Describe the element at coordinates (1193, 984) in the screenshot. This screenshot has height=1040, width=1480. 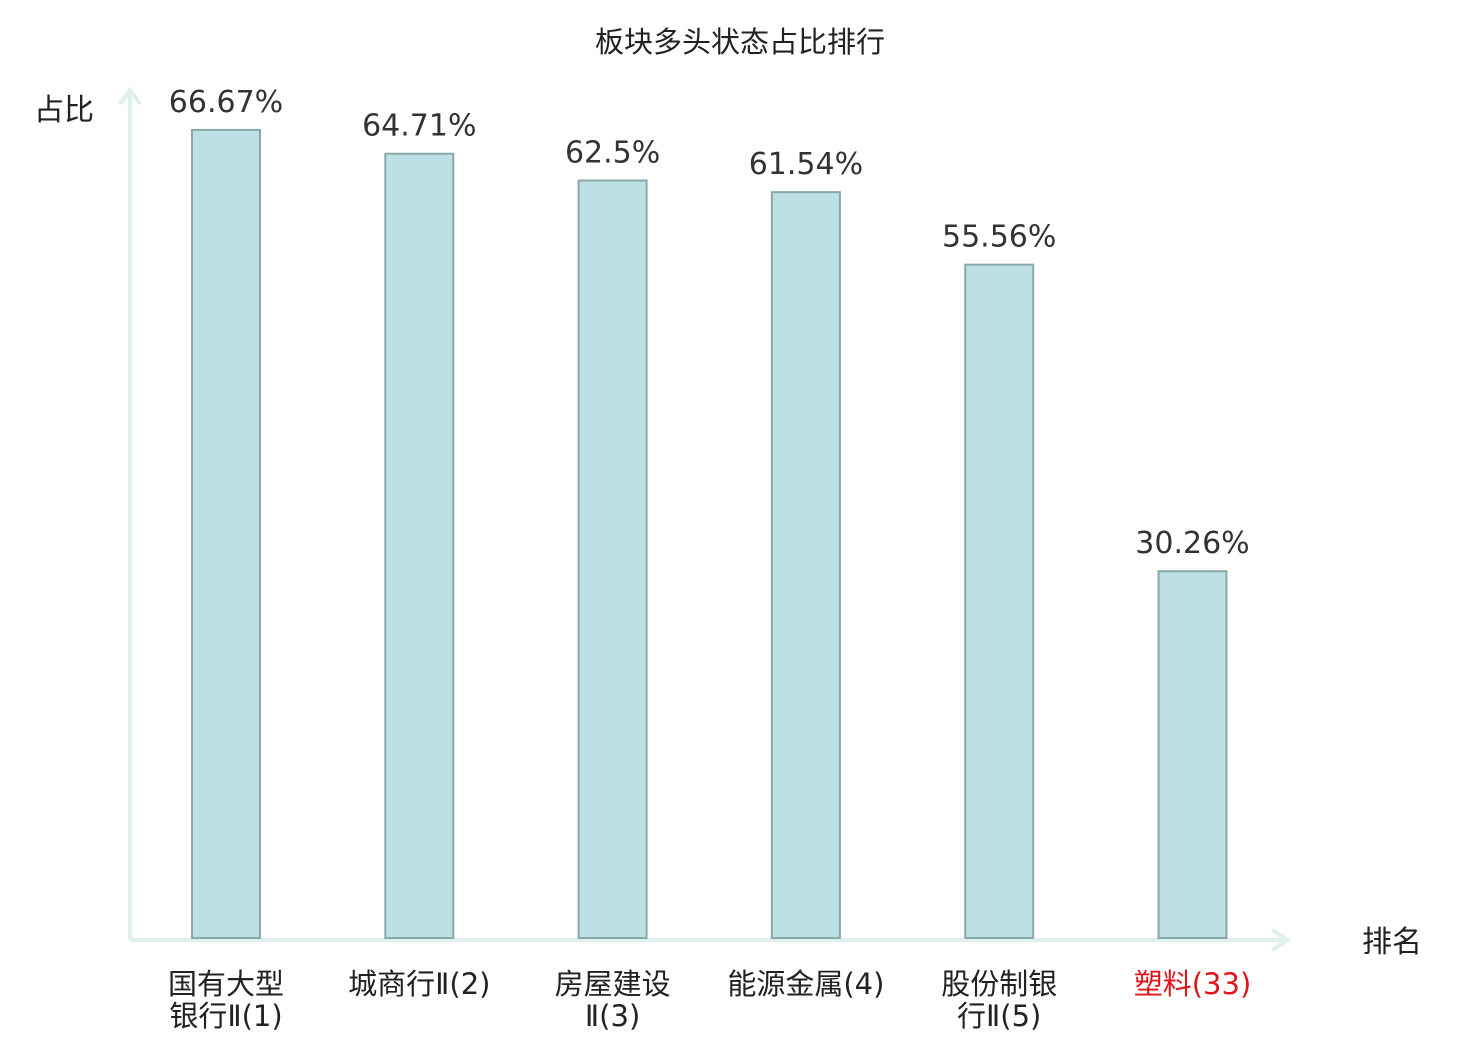
I see `category-tick-label: 塑料(33)` at that location.